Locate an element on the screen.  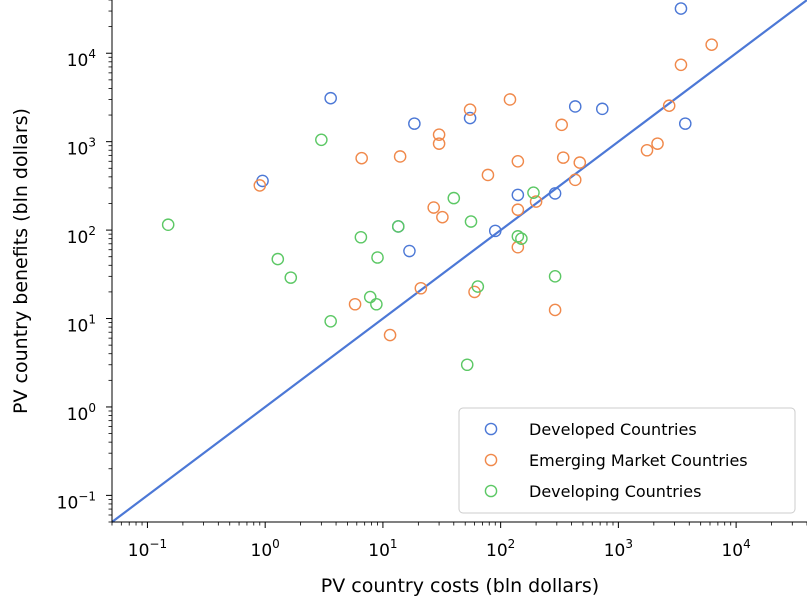
legend-box is located at coordinates (627, 460).